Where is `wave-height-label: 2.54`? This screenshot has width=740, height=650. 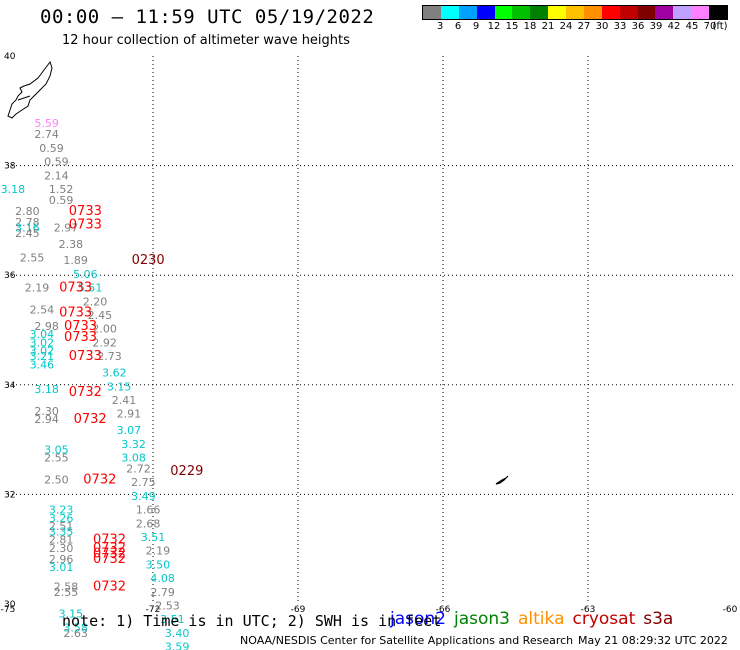 wave-height-label: 2.54 is located at coordinates (42, 310).